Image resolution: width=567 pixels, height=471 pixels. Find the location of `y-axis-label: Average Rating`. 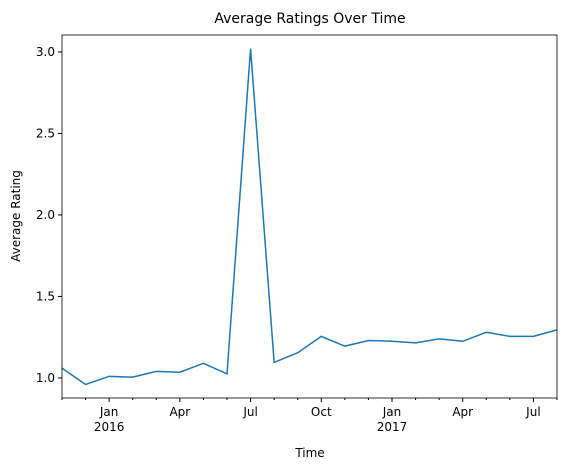

y-axis-label: Average Rating is located at coordinates (16, 216).